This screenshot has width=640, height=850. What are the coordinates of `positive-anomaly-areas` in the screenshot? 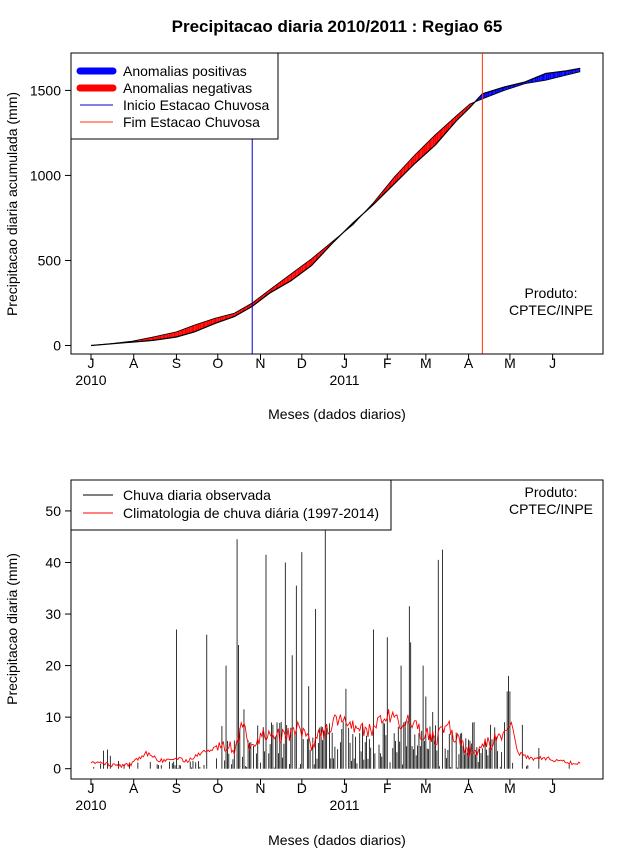 It's located at (461, 151).